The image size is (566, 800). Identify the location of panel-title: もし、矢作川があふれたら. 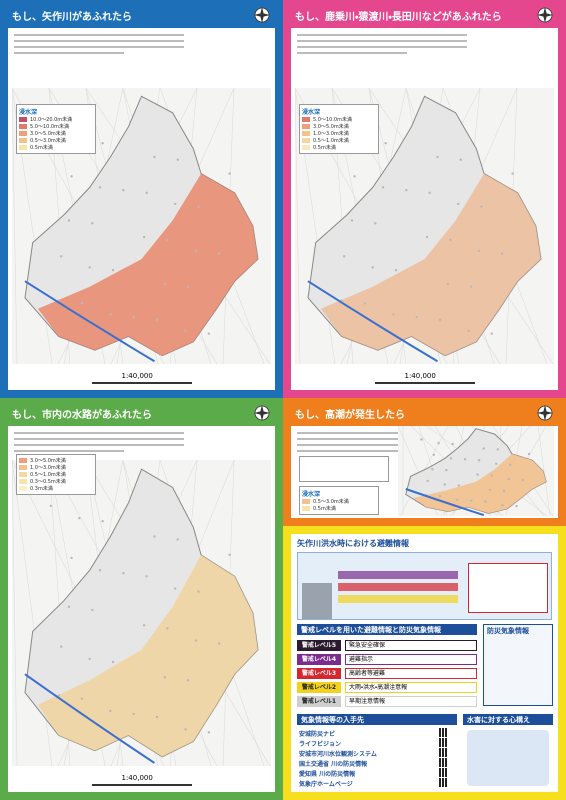
(72, 17).